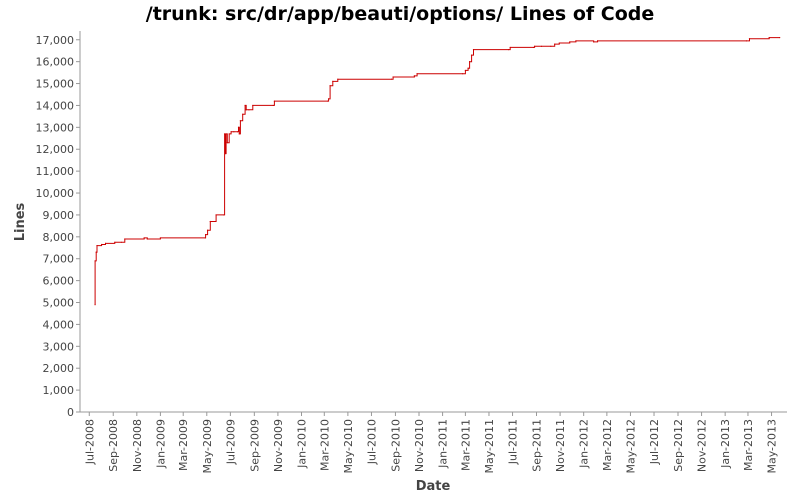 The height and width of the screenshot is (500, 800). Describe the element at coordinates (59, 237) in the screenshot. I see `y-tick-label: 8,000` at that location.